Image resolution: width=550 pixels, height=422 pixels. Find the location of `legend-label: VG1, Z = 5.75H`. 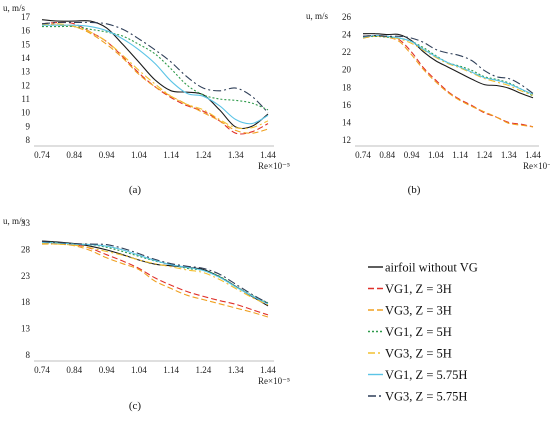

legend-label: VG1, Z = 5.75H is located at coordinates (426, 375).